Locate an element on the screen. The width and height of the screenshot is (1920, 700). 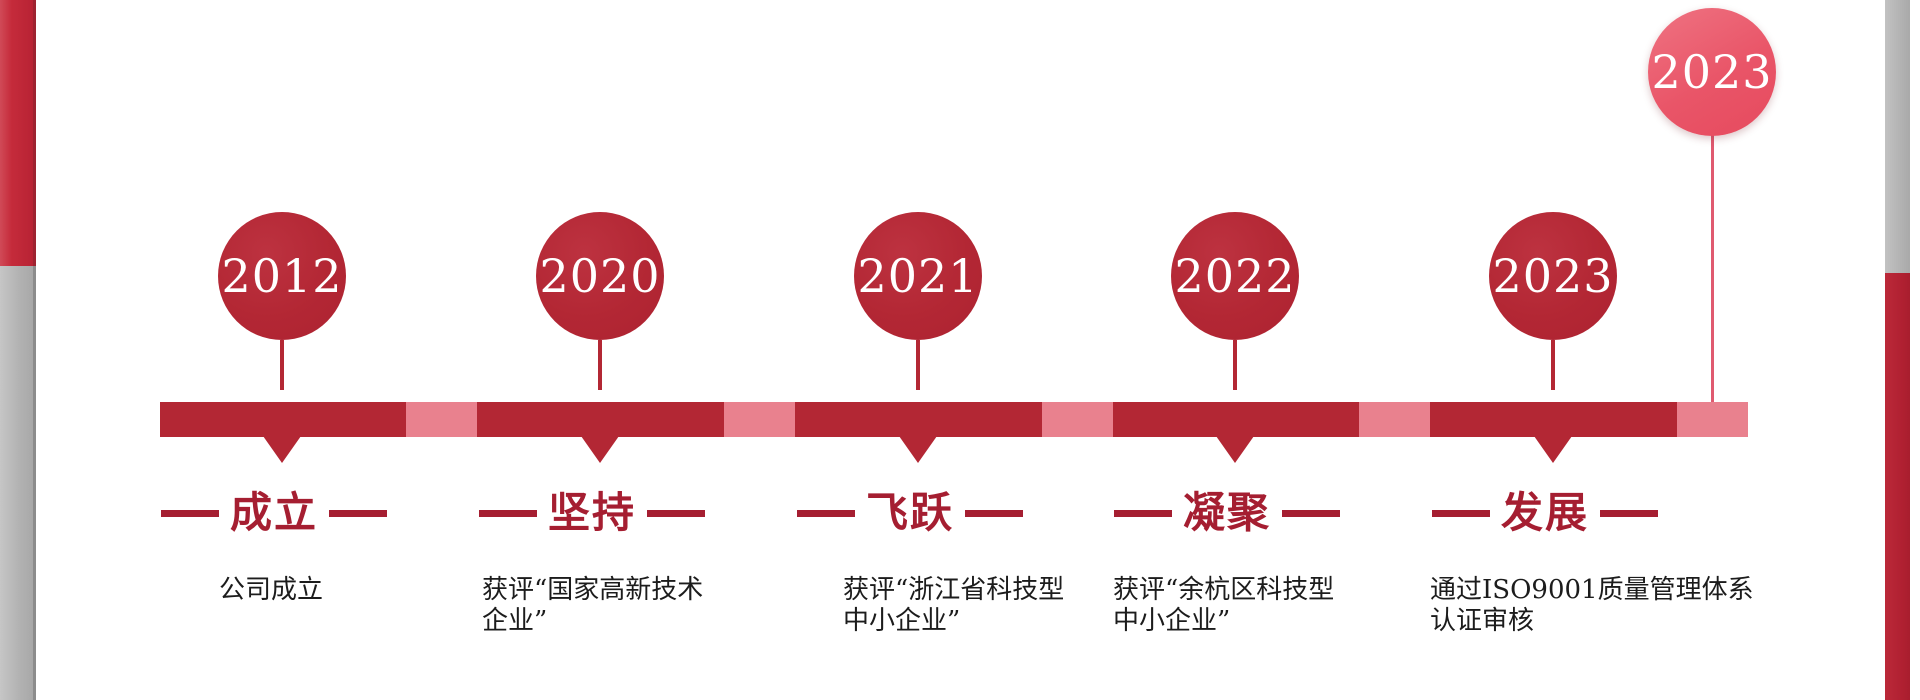
year-circle-label: 2020 is located at coordinates (600, 276).